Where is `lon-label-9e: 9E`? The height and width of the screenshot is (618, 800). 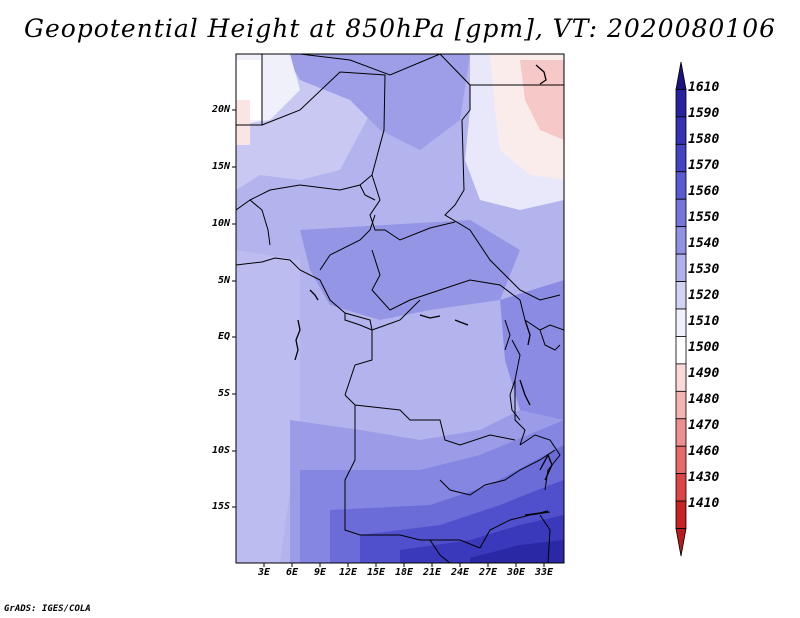 lon-label-9e: 9E is located at coordinates (320, 572).